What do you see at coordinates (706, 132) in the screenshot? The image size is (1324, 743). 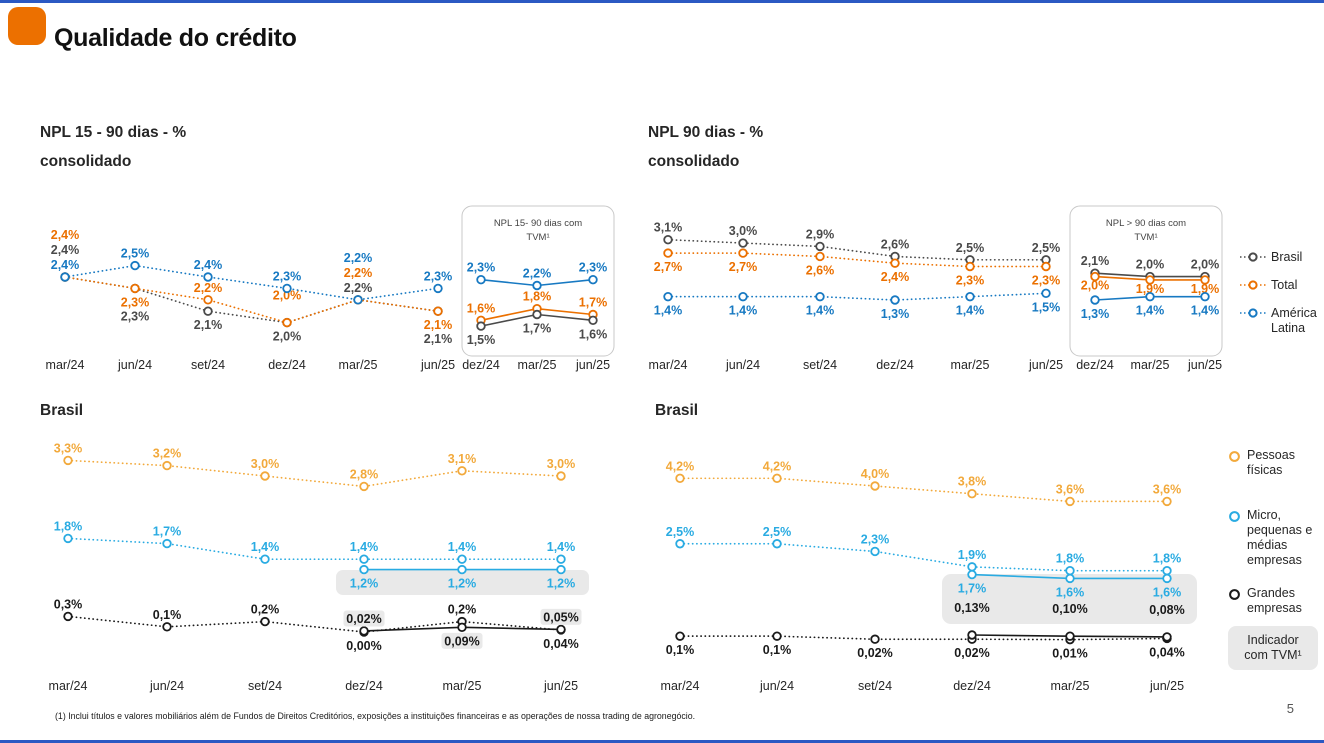 I see `chart-title-text: NPL 90 dias - %` at bounding box center [706, 132].